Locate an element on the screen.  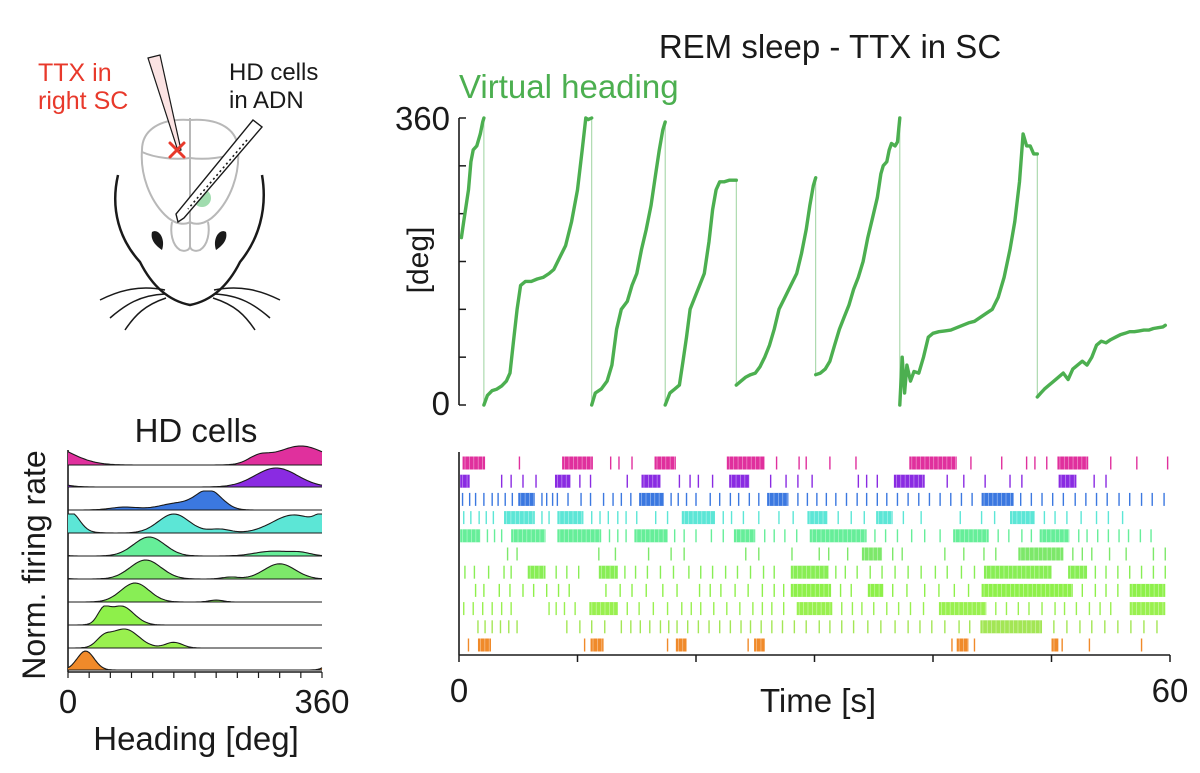
raster-rows is located at coordinates (814, 554).